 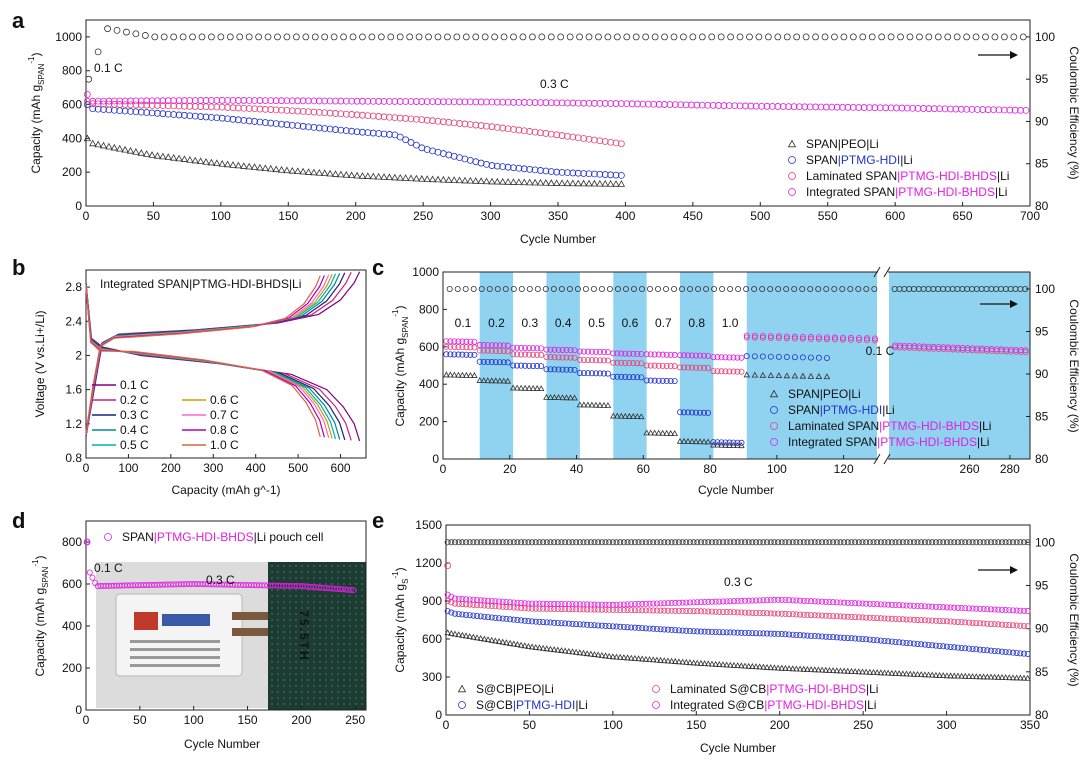 I want to click on rate-band, so click(x=496, y=365).